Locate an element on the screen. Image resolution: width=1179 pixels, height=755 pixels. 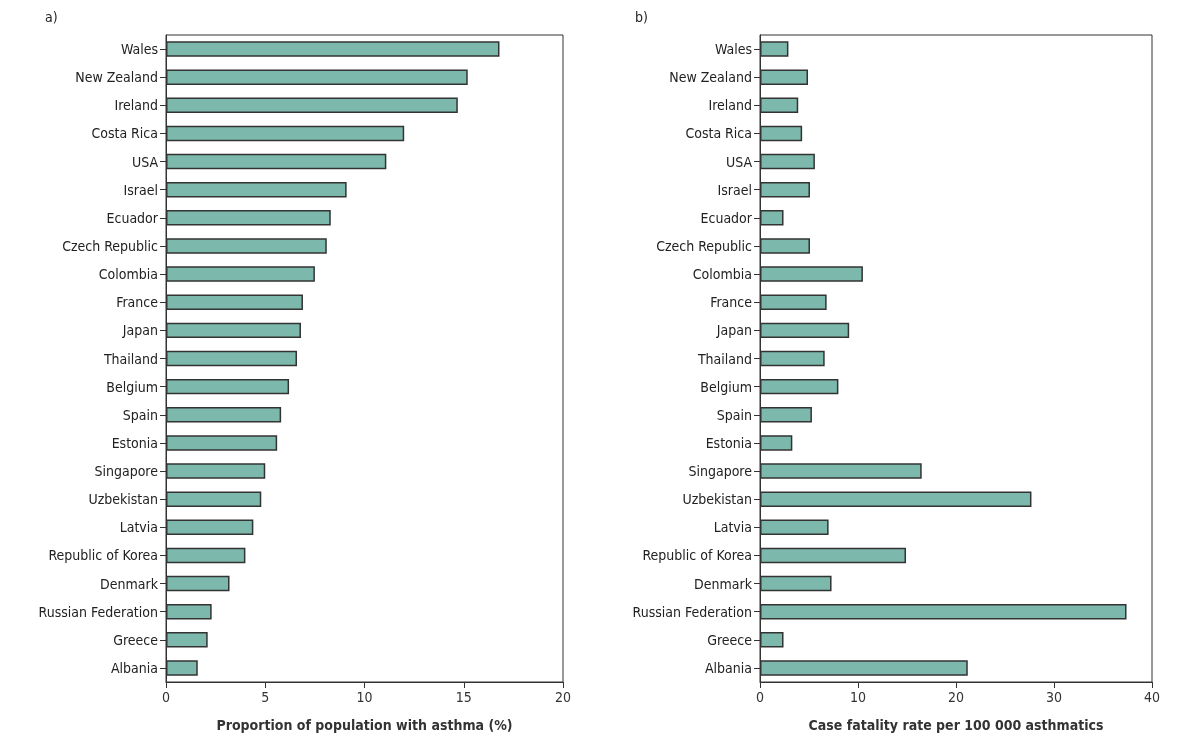
x-axis-title: Case fatality rate per 100 000 asthmatics is located at coordinates (956, 725).